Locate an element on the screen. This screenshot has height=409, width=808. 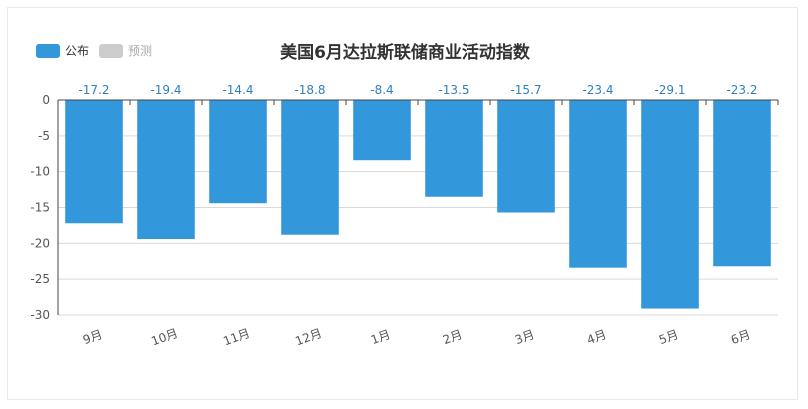
legend-swatch-published is located at coordinates (48, 50).